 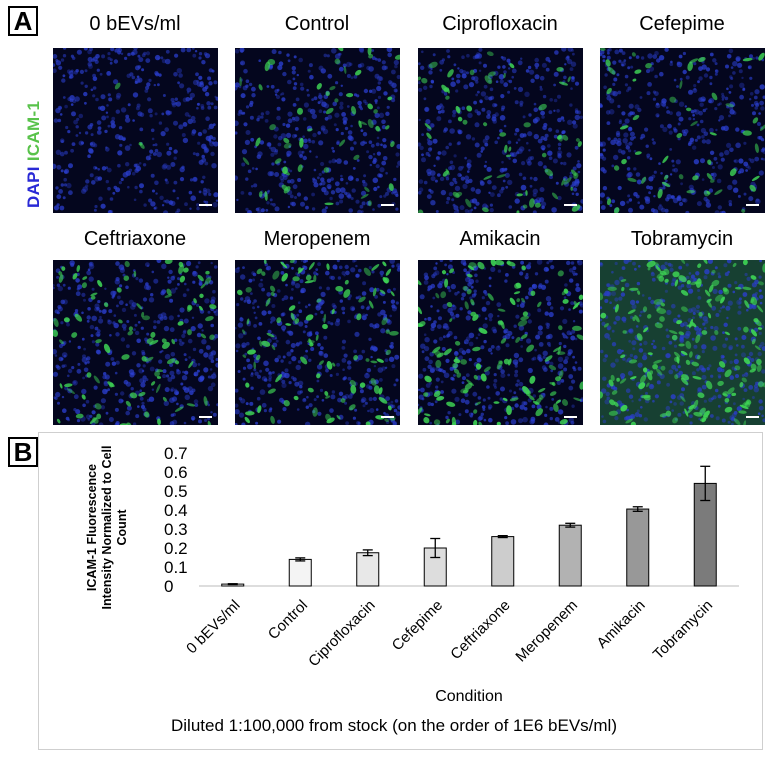 I want to click on y-axis-label-line: Intensity Normalized to Cell, so click(x=107, y=528).